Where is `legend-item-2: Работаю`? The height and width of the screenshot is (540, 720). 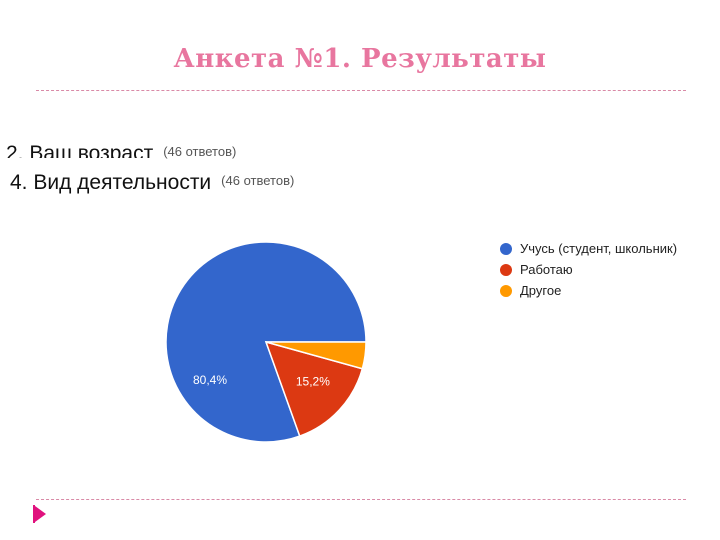
legend-item-2: Работаю is located at coordinates (607, 269).